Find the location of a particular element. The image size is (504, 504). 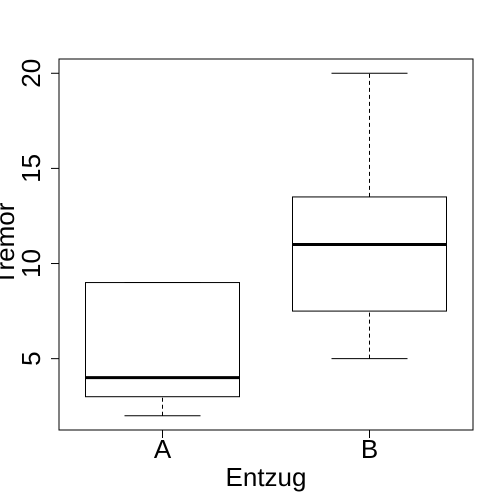

x-tick-label: A is located at coordinates (163, 449).